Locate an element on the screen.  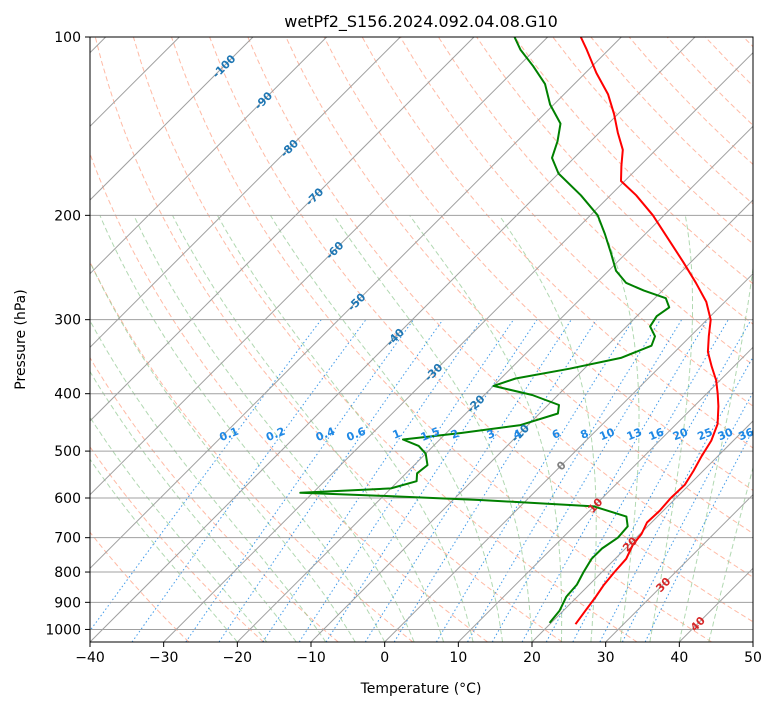
y-tick-label: 700 is located at coordinates (67, 539).